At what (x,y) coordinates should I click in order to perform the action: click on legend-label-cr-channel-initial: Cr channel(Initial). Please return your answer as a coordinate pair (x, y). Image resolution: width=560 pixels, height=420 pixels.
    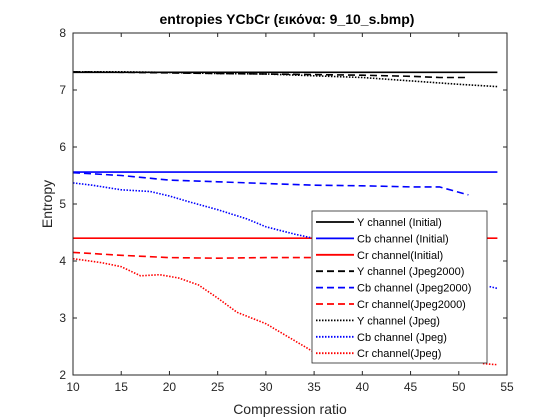
    Looking at the image, I should click on (400, 256).